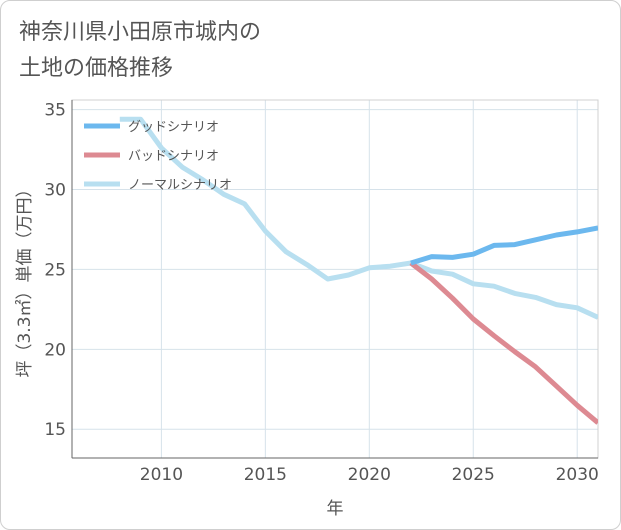 This screenshot has width=621, height=530. I want to click on y-tick-label: 35, so click(55, 111).